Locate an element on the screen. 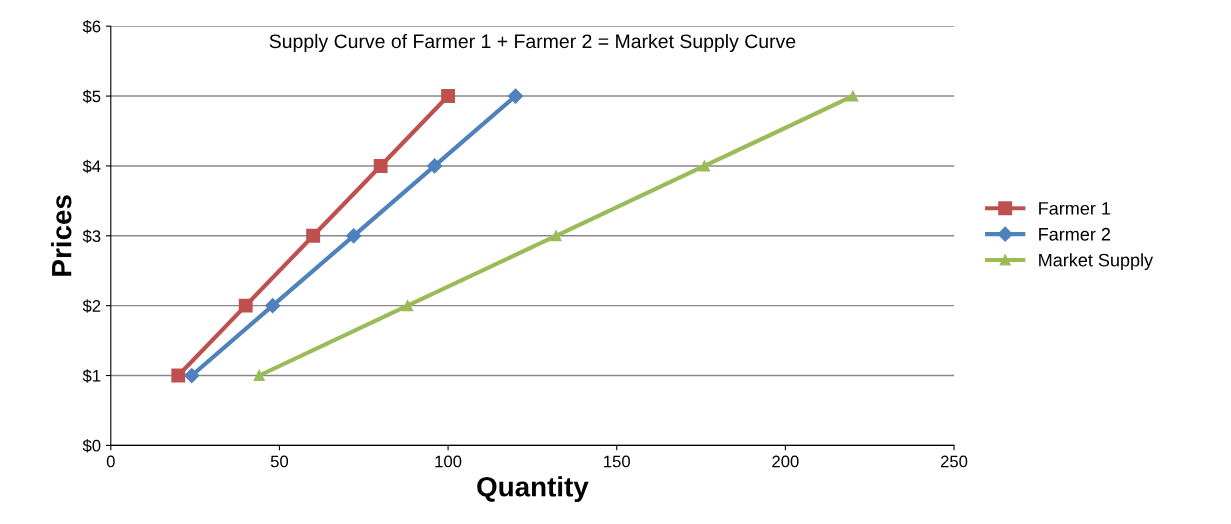 Image resolution: width=1231 pixels, height=524 pixels. y-tick-label: $1 is located at coordinates (91, 376).